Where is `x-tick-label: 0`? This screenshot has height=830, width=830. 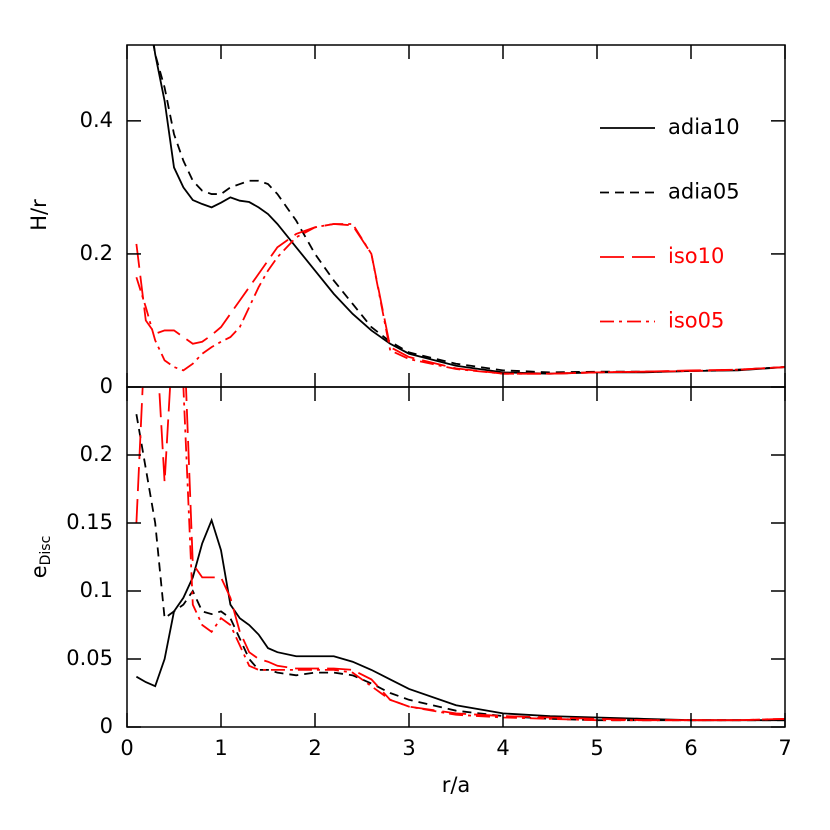
x-tick-label: 0 is located at coordinates (126, 748).